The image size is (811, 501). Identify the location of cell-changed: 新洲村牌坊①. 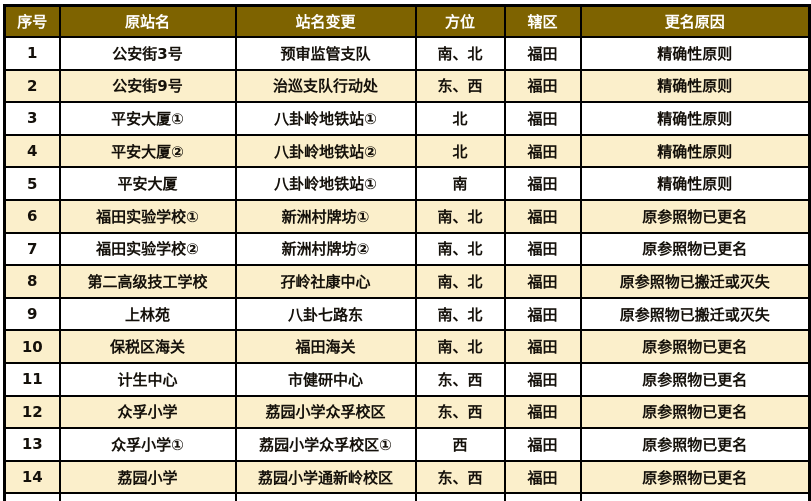
(325, 216).